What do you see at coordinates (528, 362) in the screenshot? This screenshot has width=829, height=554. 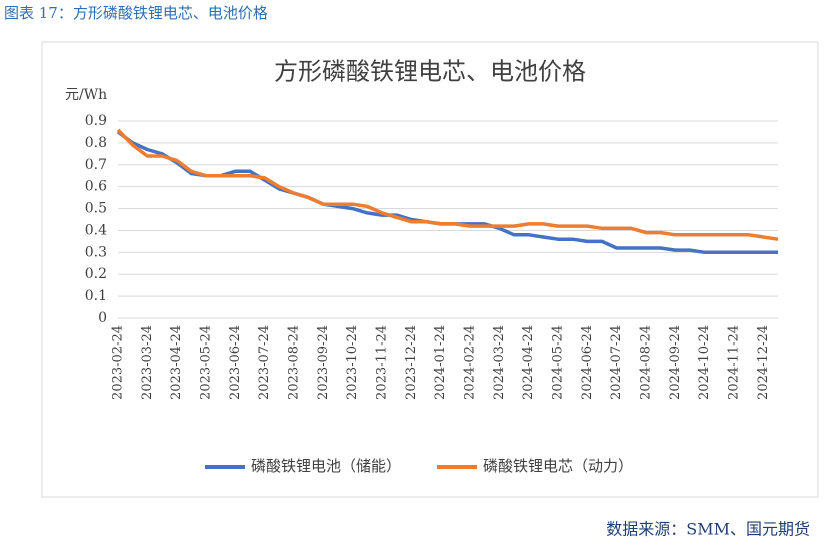 I see `x-tick-label: 2024-04-24` at bounding box center [528, 362].